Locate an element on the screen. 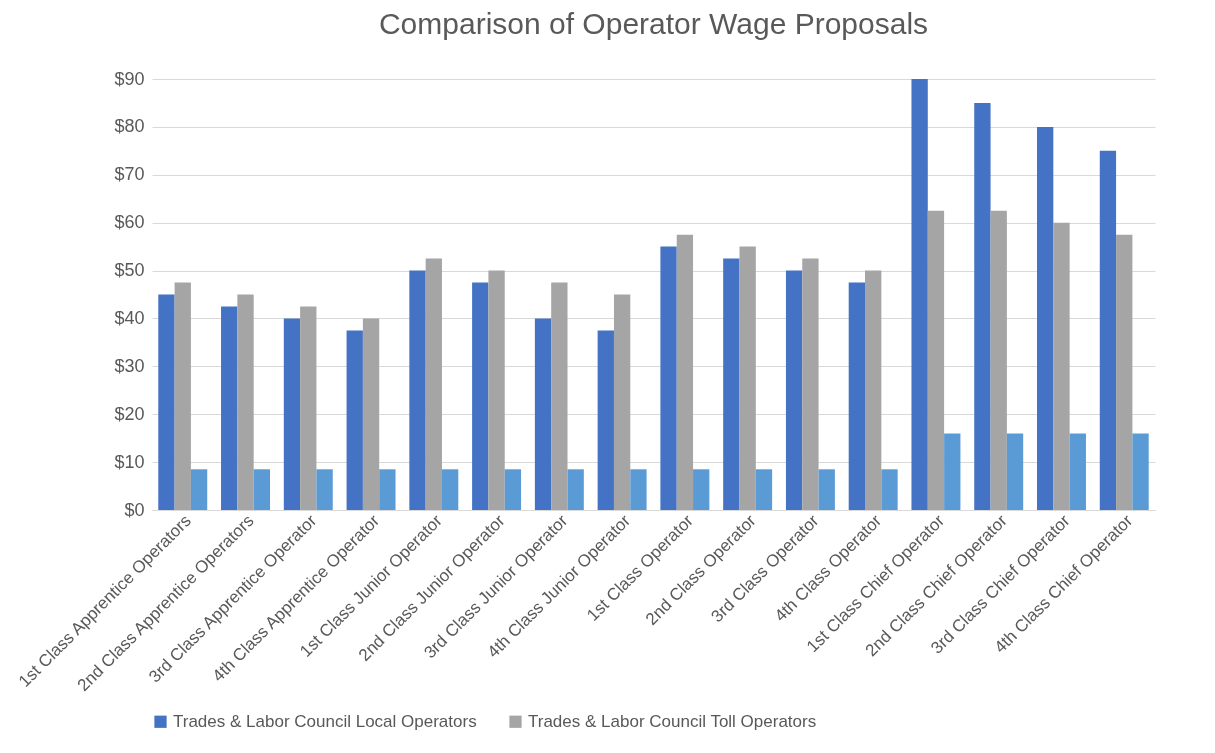 This screenshot has height=753, width=1215. legend-label: Trades & Labor Council Local Operators is located at coordinates (325, 721).